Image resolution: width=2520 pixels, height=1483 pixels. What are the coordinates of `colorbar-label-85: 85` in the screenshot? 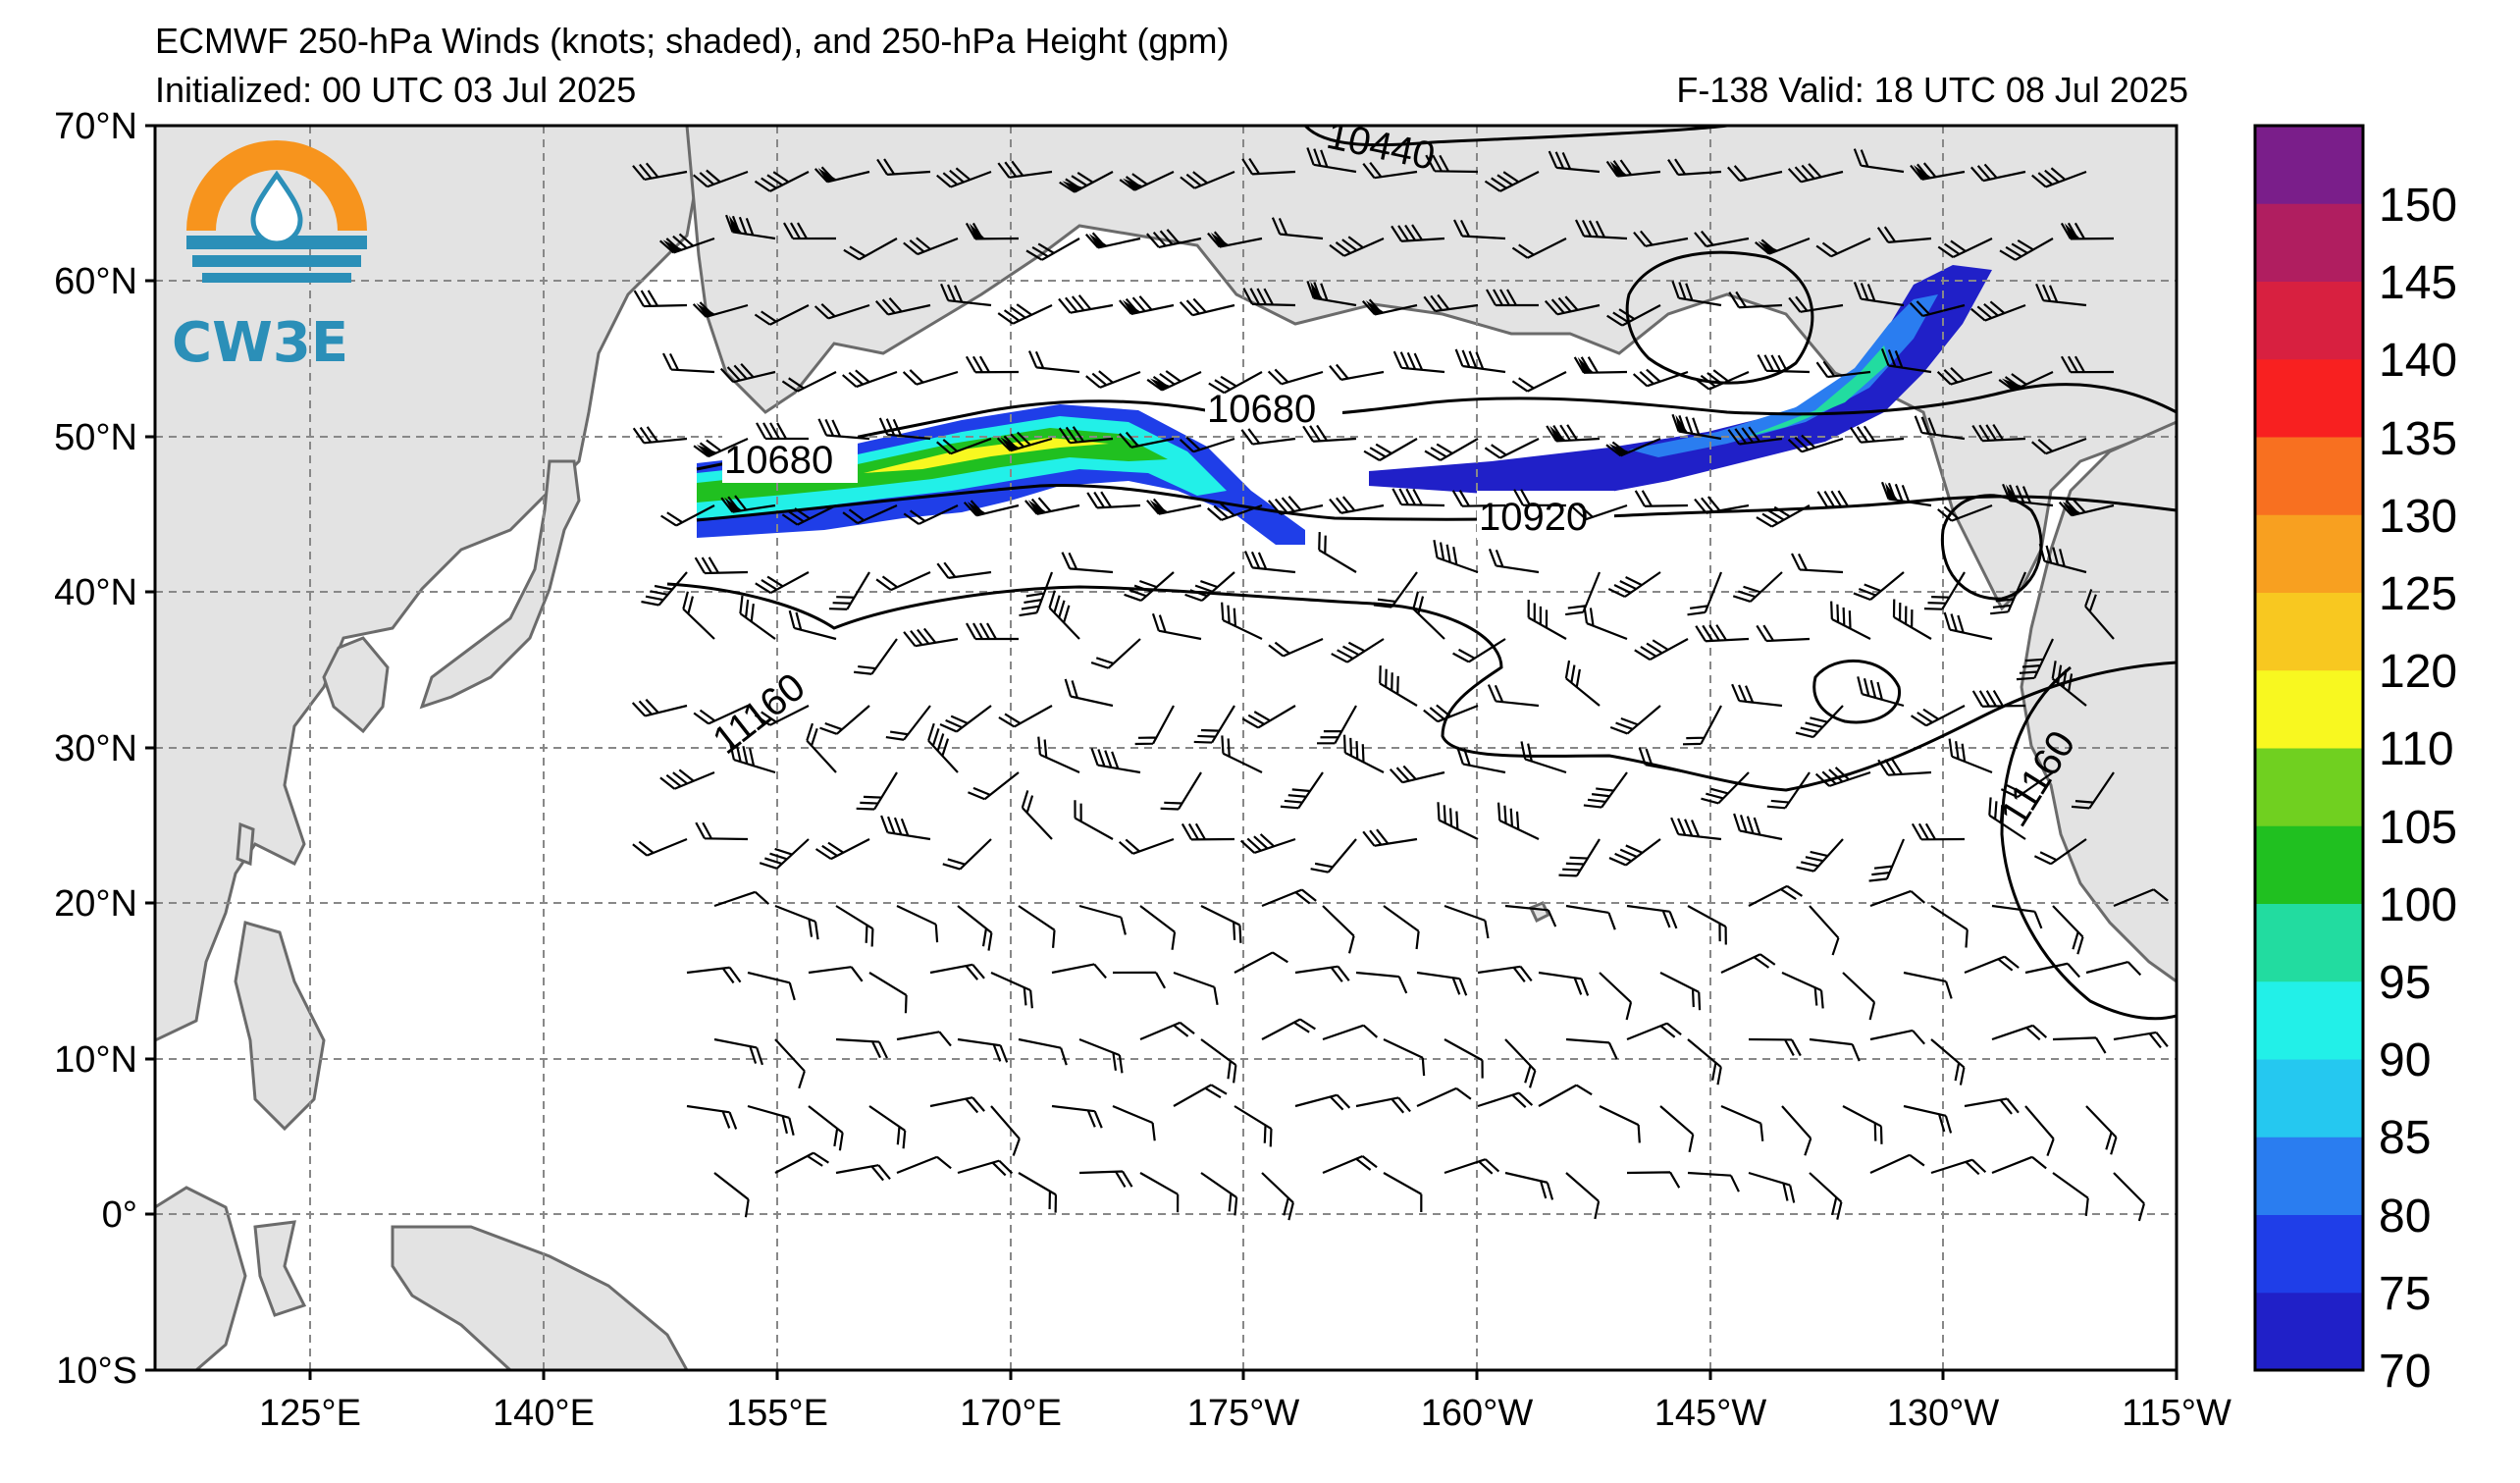 It's located at (2405, 1138).